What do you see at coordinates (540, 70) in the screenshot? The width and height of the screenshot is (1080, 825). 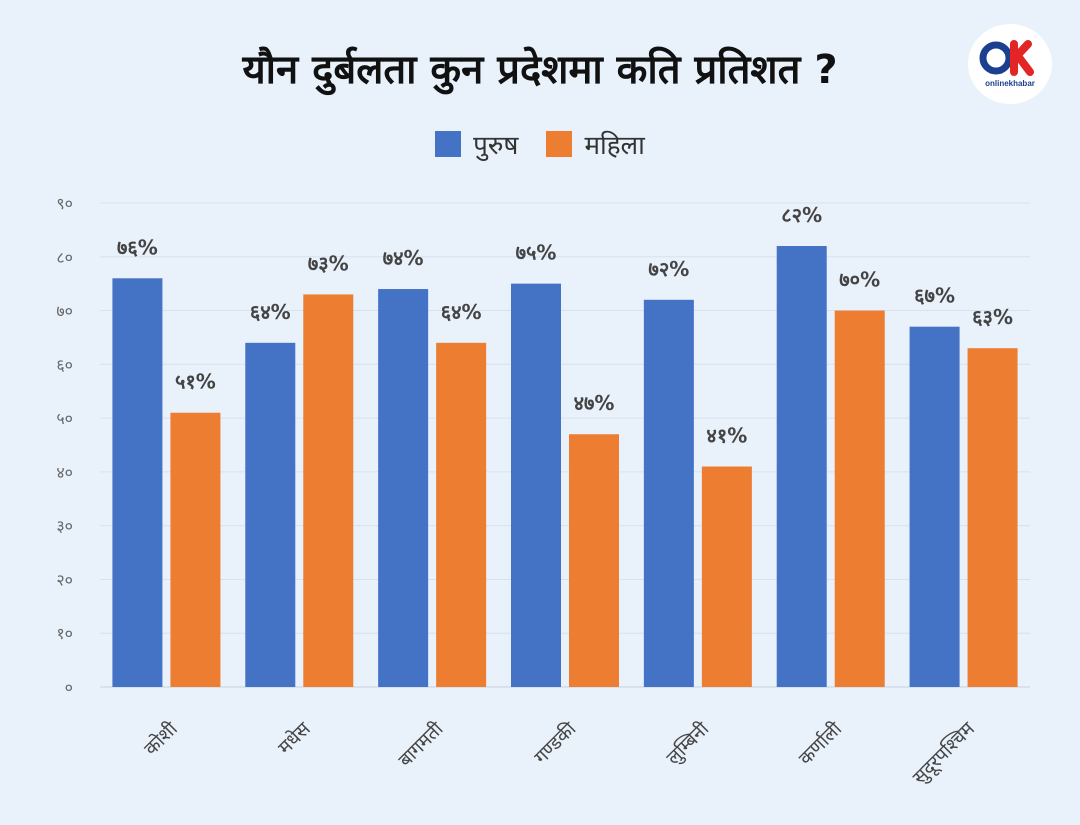 I see `chart-title: यौन दुर्बलता कुन प्रदेशमा कति प्रतिशत ?` at bounding box center [540, 70].